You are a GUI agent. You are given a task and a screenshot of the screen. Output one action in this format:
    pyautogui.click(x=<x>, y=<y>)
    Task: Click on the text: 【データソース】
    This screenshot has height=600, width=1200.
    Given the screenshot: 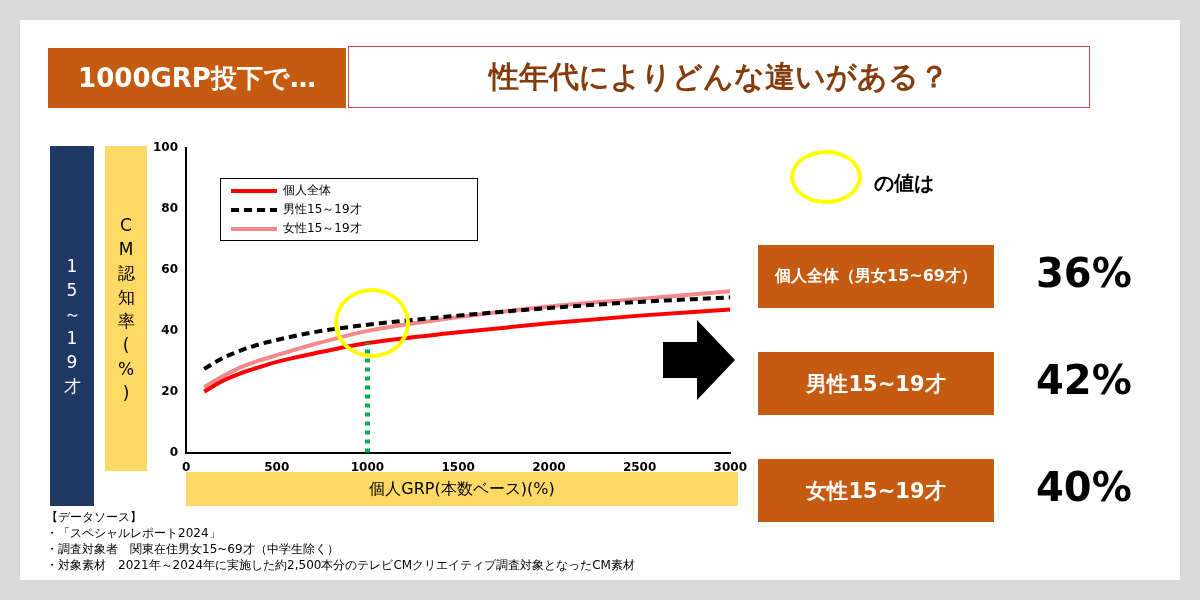 What is the action you would take?
    pyautogui.click(x=94, y=517)
    